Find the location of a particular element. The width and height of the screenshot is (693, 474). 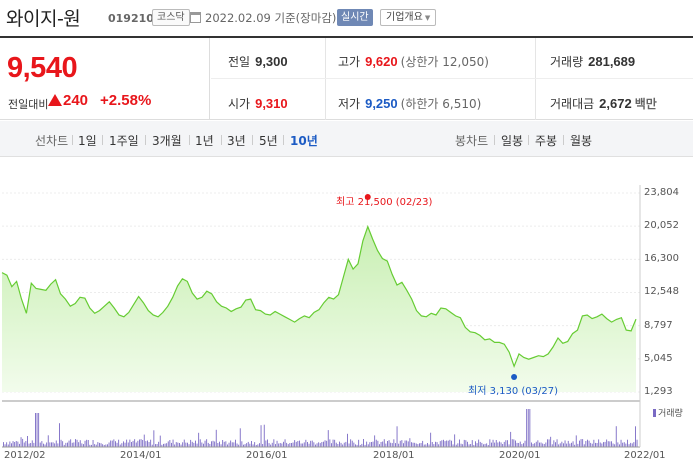

calendar-icon is located at coordinates (195, 17).